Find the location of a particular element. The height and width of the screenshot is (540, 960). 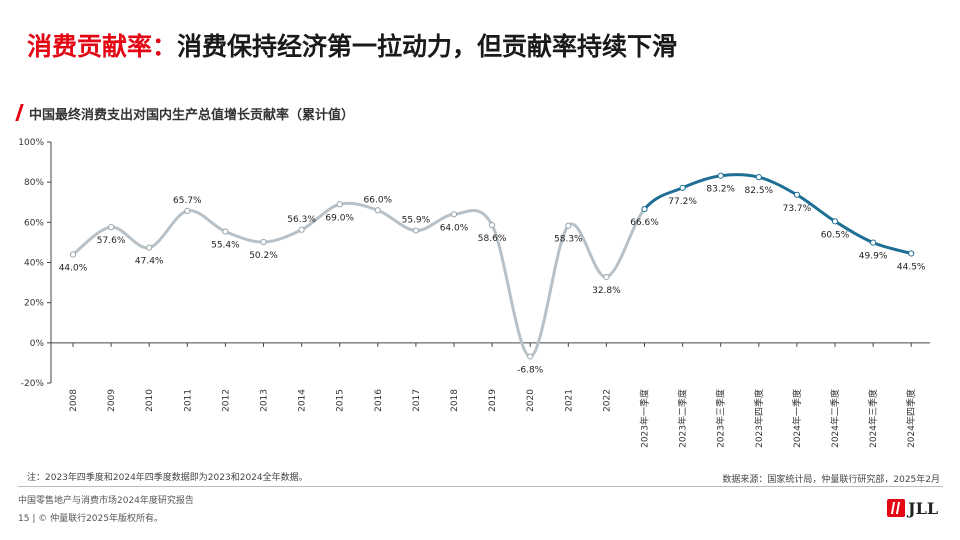

x-tick-label: 2012 is located at coordinates (226, 400).